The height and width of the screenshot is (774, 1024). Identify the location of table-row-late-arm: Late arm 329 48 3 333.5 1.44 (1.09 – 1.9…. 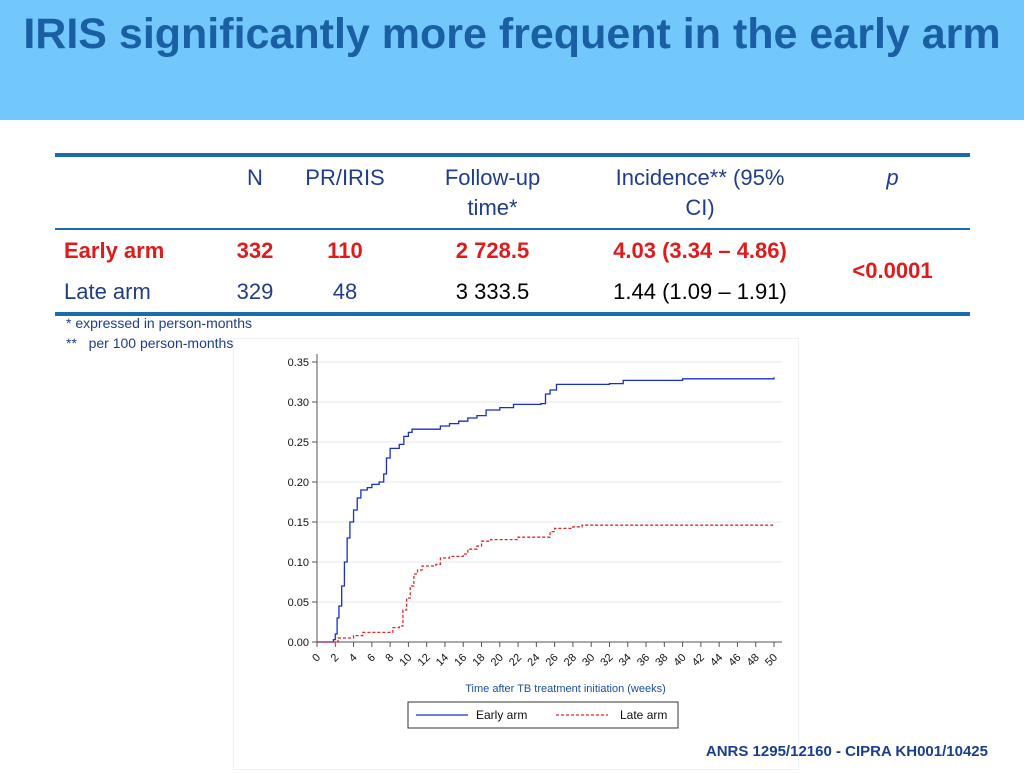
(512, 292).